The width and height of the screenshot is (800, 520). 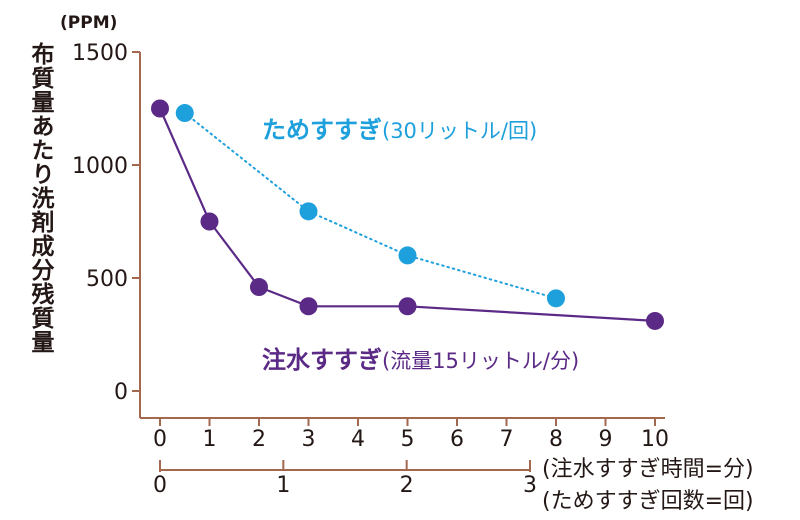 I want to click on x-tick-label: 3, so click(x=309, y=439).